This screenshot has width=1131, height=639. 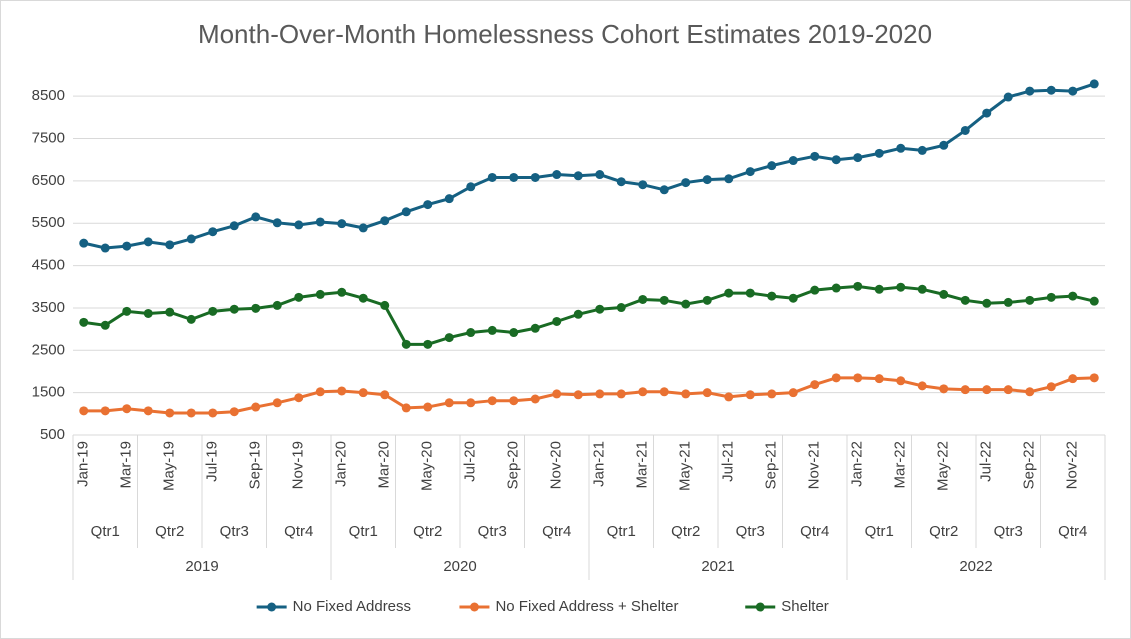 I want to click on legend-label: No Fixed Address + Shelter, so click(x=586, y=606).